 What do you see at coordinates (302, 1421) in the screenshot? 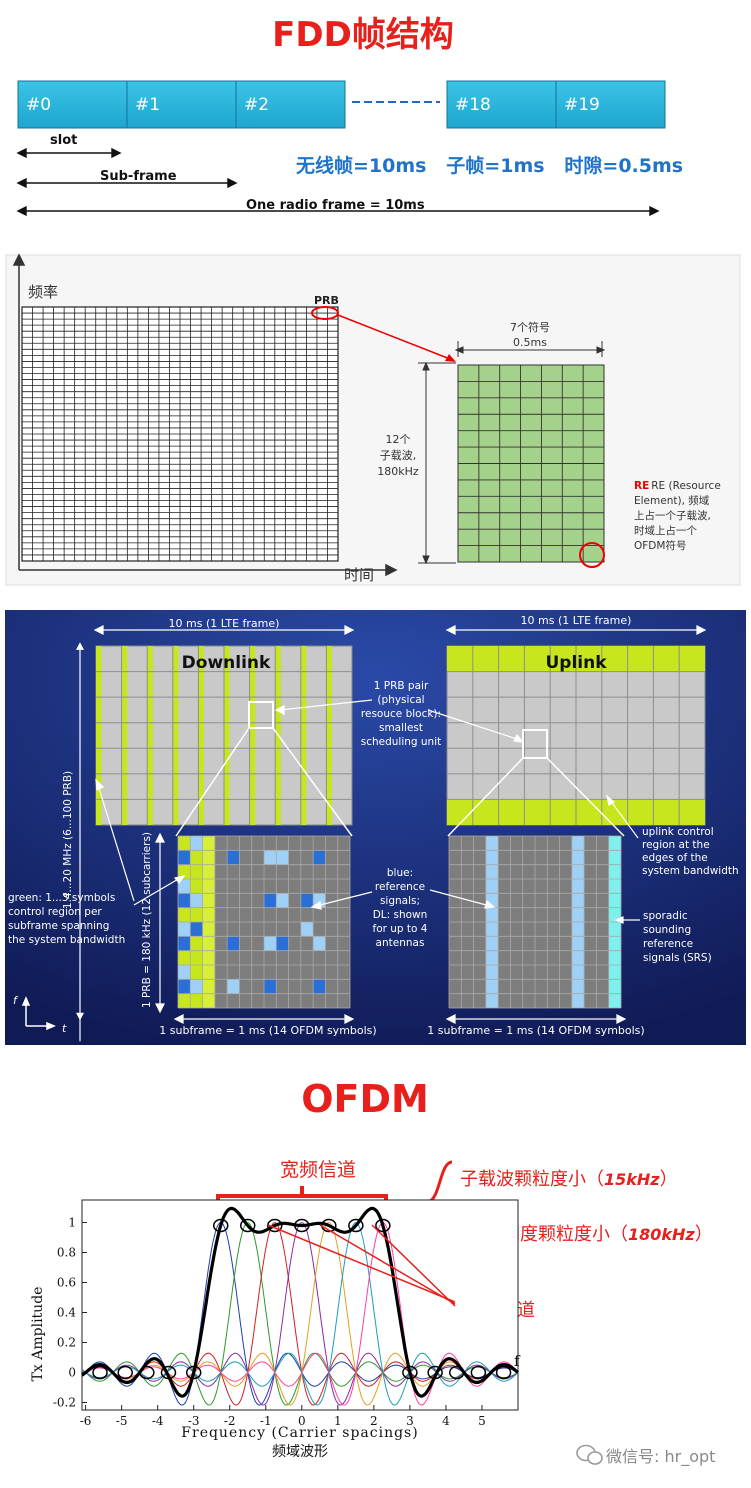
I see `x-tick-label: 0` at bounding box center [302, 1421].